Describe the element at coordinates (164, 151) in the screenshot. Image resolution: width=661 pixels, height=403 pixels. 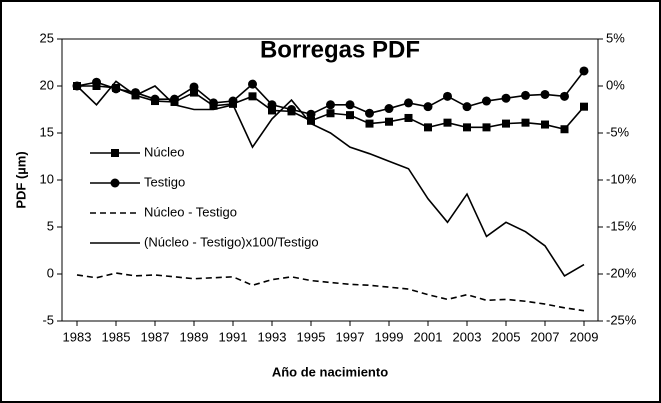
I see `legend-label: Núcleo` at that location.